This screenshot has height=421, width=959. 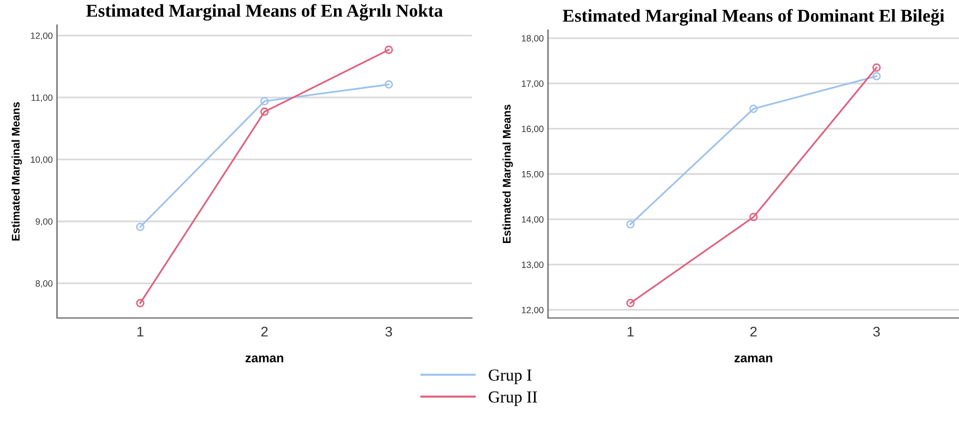 What do you see at coordinates (513, 398) in the screenshot?
I see `legend-label: Grup II` at bounding box center [513, 398].